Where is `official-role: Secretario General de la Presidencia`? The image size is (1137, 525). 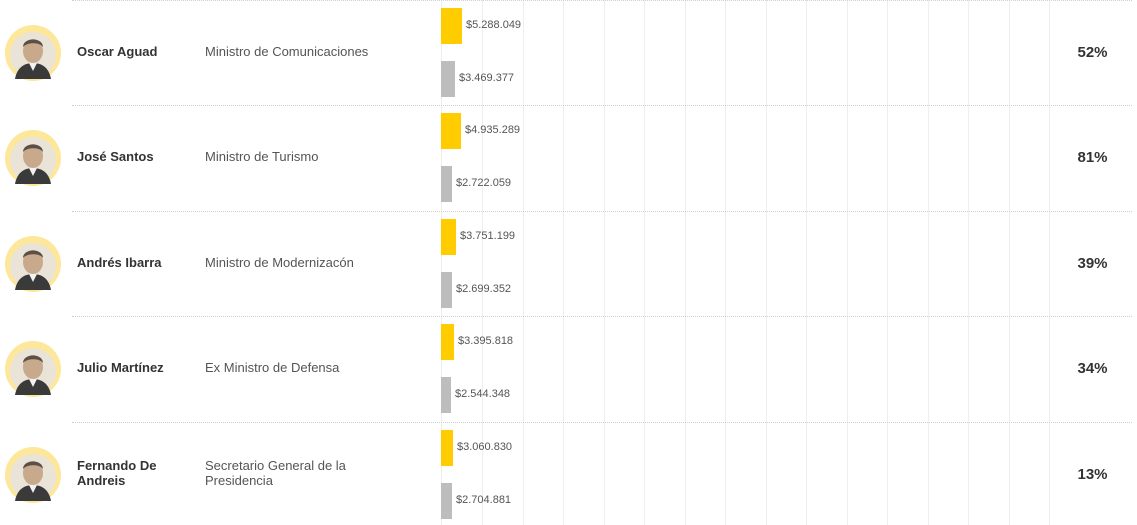
official-role: Secretario General de la Presidencia is located at coordinates (275, 473).